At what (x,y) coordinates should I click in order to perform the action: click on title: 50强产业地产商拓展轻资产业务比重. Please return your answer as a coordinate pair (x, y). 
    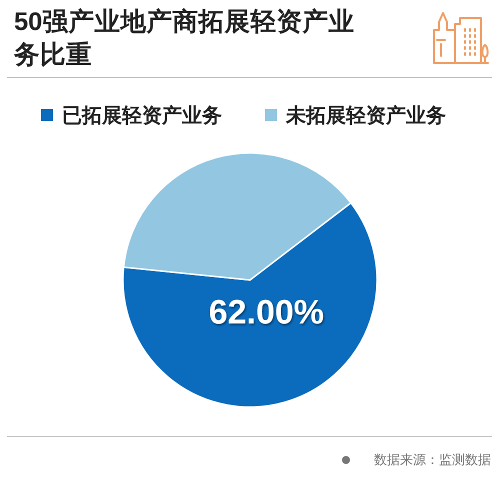
    Looking at the image, I should click on (185, 39).